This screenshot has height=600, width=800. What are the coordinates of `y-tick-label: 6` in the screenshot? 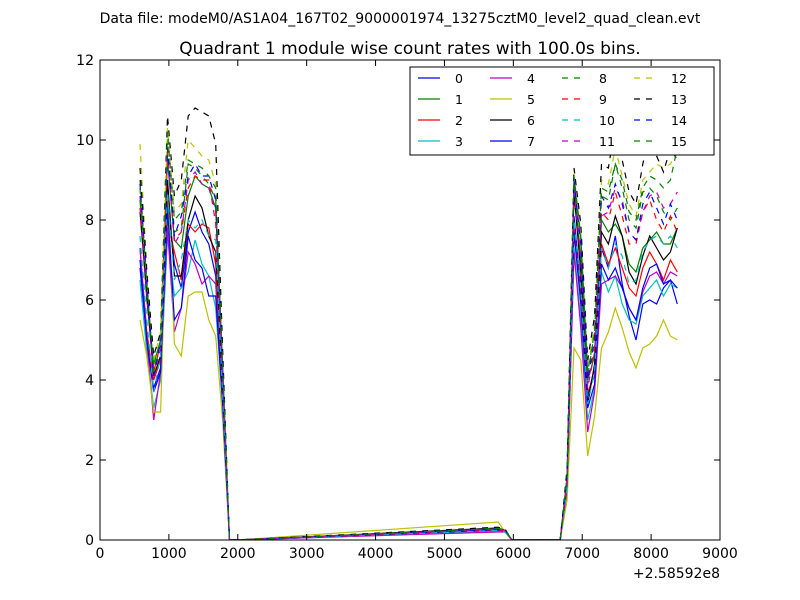 It's located at (89, 301).